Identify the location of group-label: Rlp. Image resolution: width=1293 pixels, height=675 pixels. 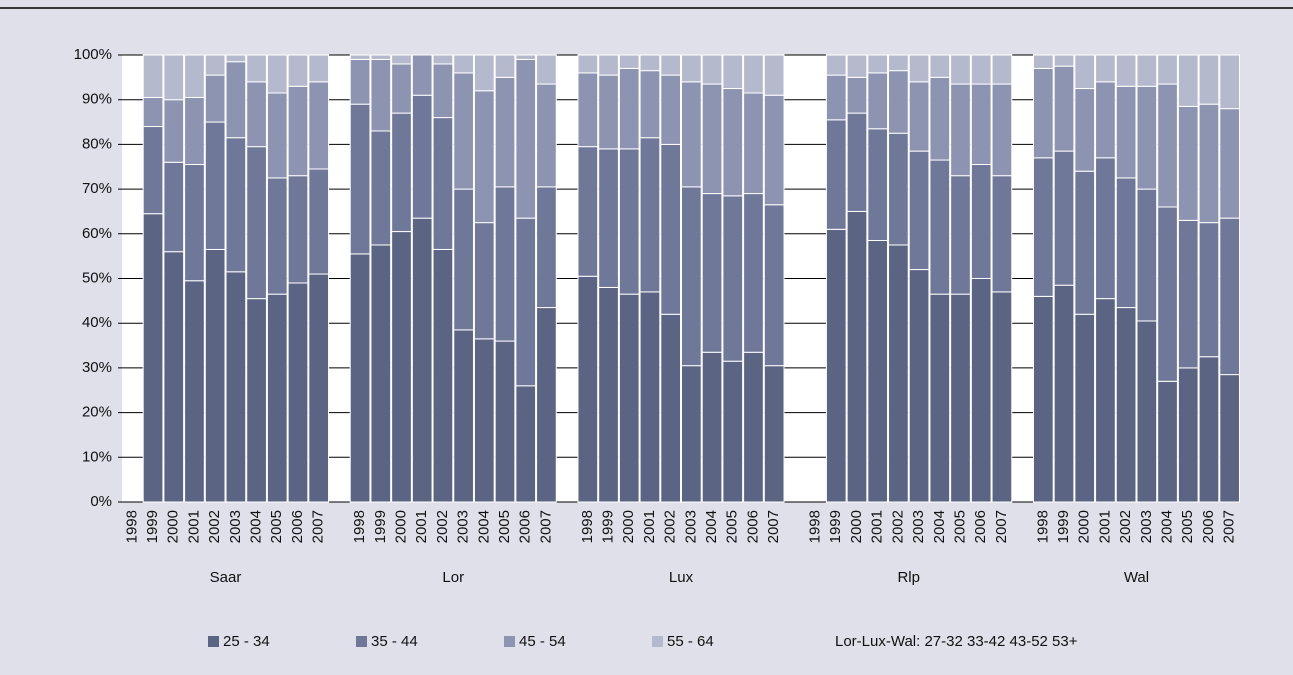
(908, 577).